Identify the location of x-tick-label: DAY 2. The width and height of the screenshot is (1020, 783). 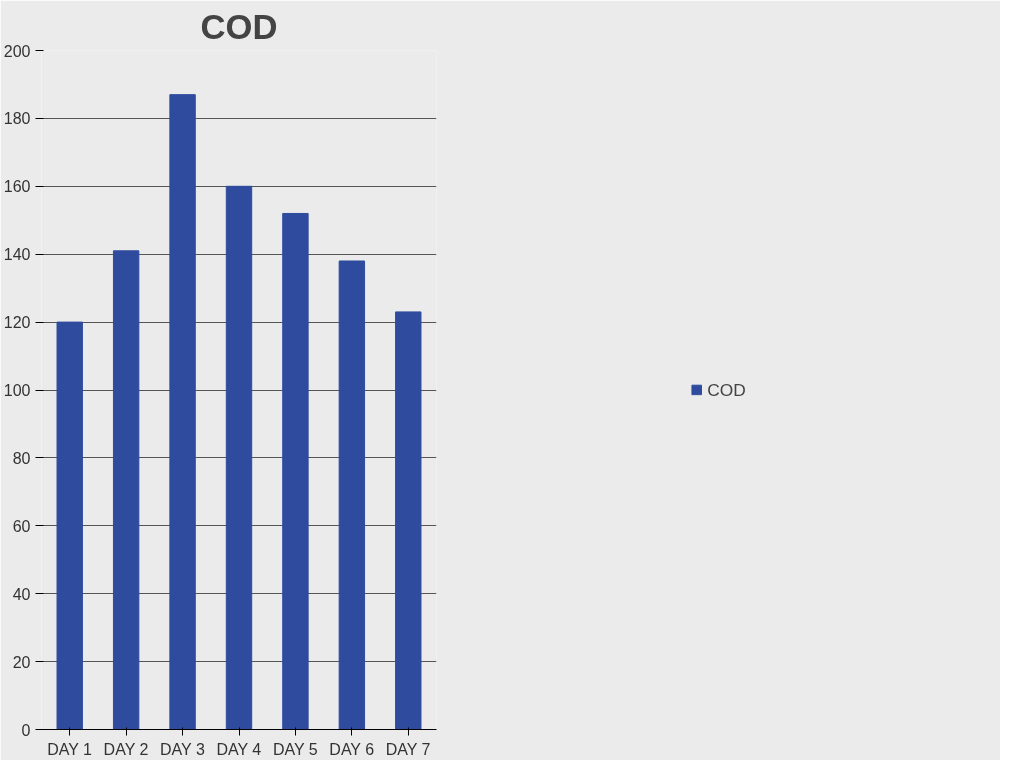
(126, 749).